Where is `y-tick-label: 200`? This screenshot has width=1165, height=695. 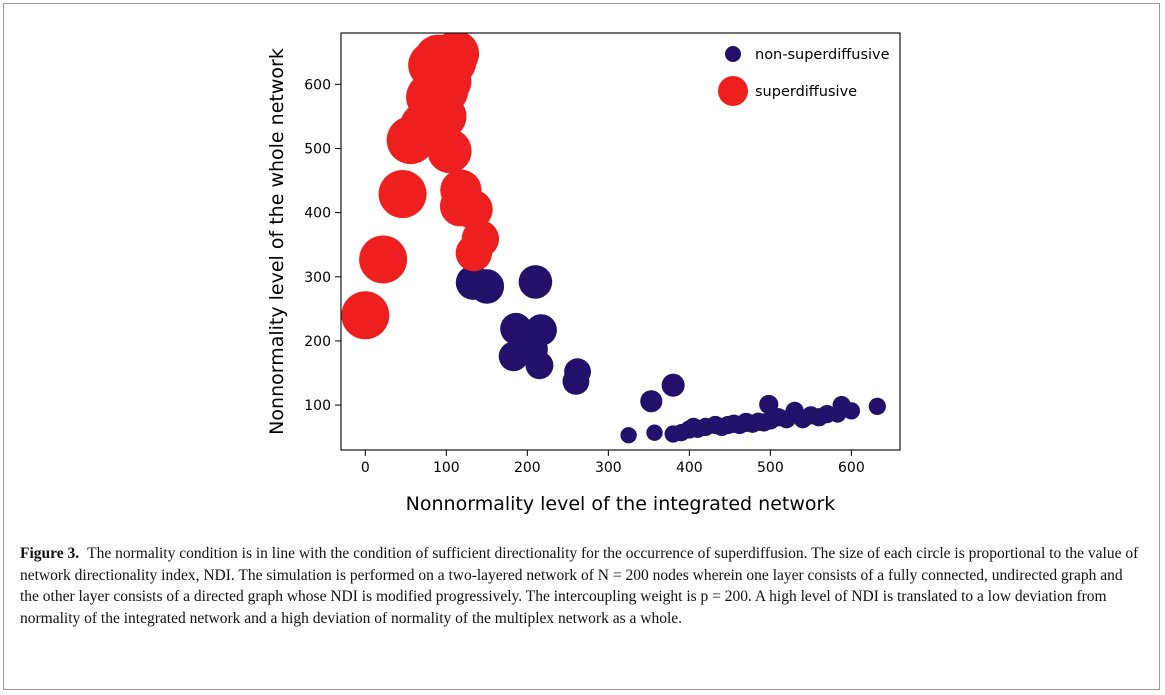 y-tick-label: 200 is located at coordinates (317, 342).